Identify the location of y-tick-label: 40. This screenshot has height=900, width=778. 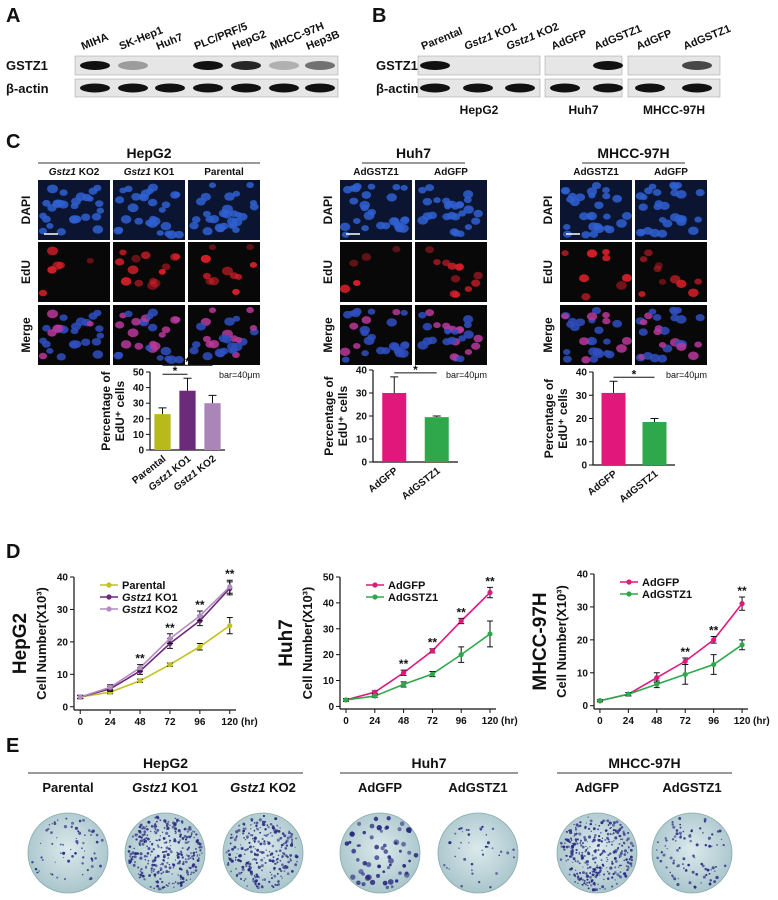
(583, 575).